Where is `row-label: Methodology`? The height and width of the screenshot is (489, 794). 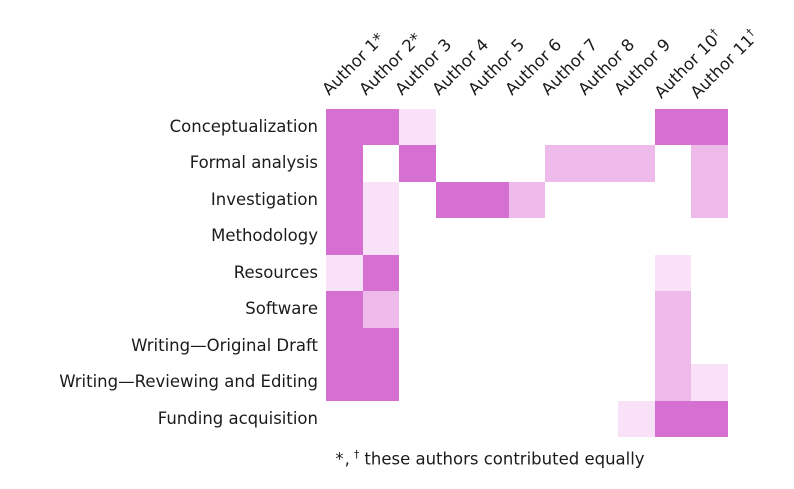 row-label: Methodology is located at coordinates (264, 236).